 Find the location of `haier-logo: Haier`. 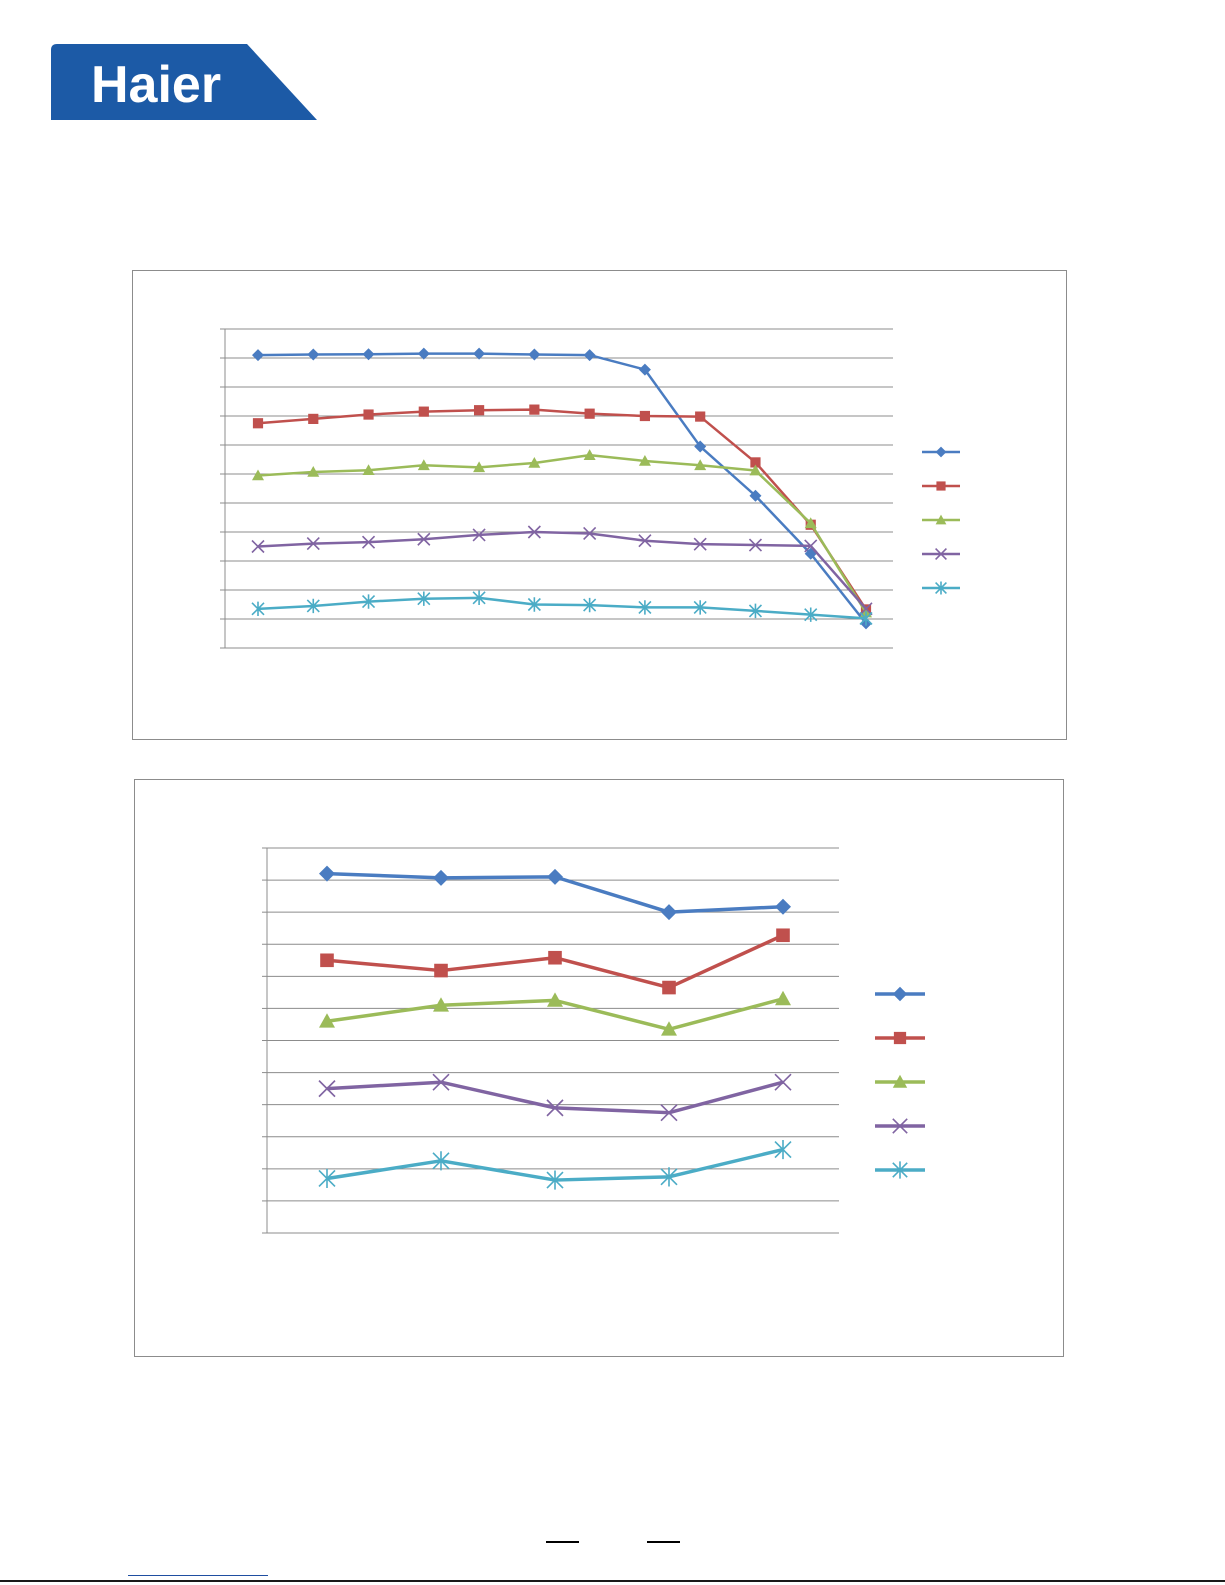

haier-logo: Haier is located at coordinates (184, 82).